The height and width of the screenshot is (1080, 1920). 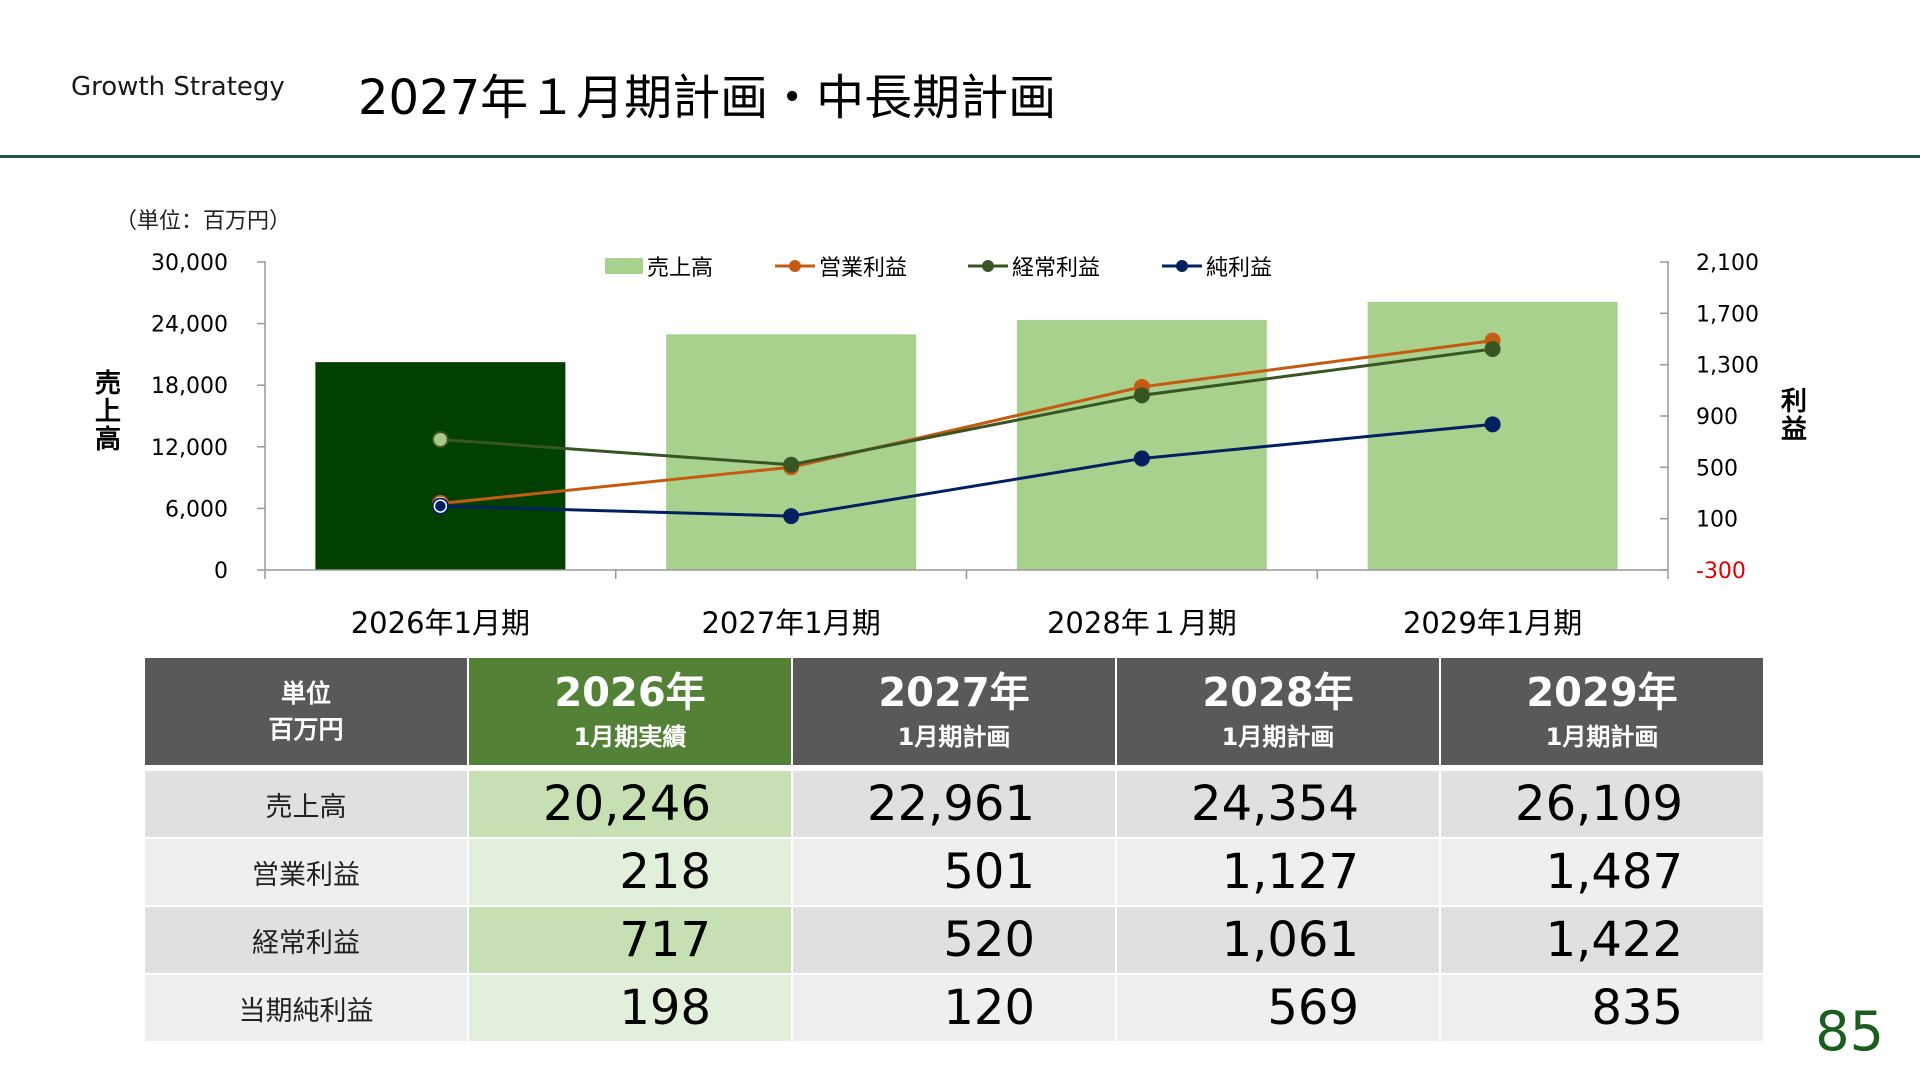 I want to click on legend-label: 経常利益, so click(x=1056, y=268).